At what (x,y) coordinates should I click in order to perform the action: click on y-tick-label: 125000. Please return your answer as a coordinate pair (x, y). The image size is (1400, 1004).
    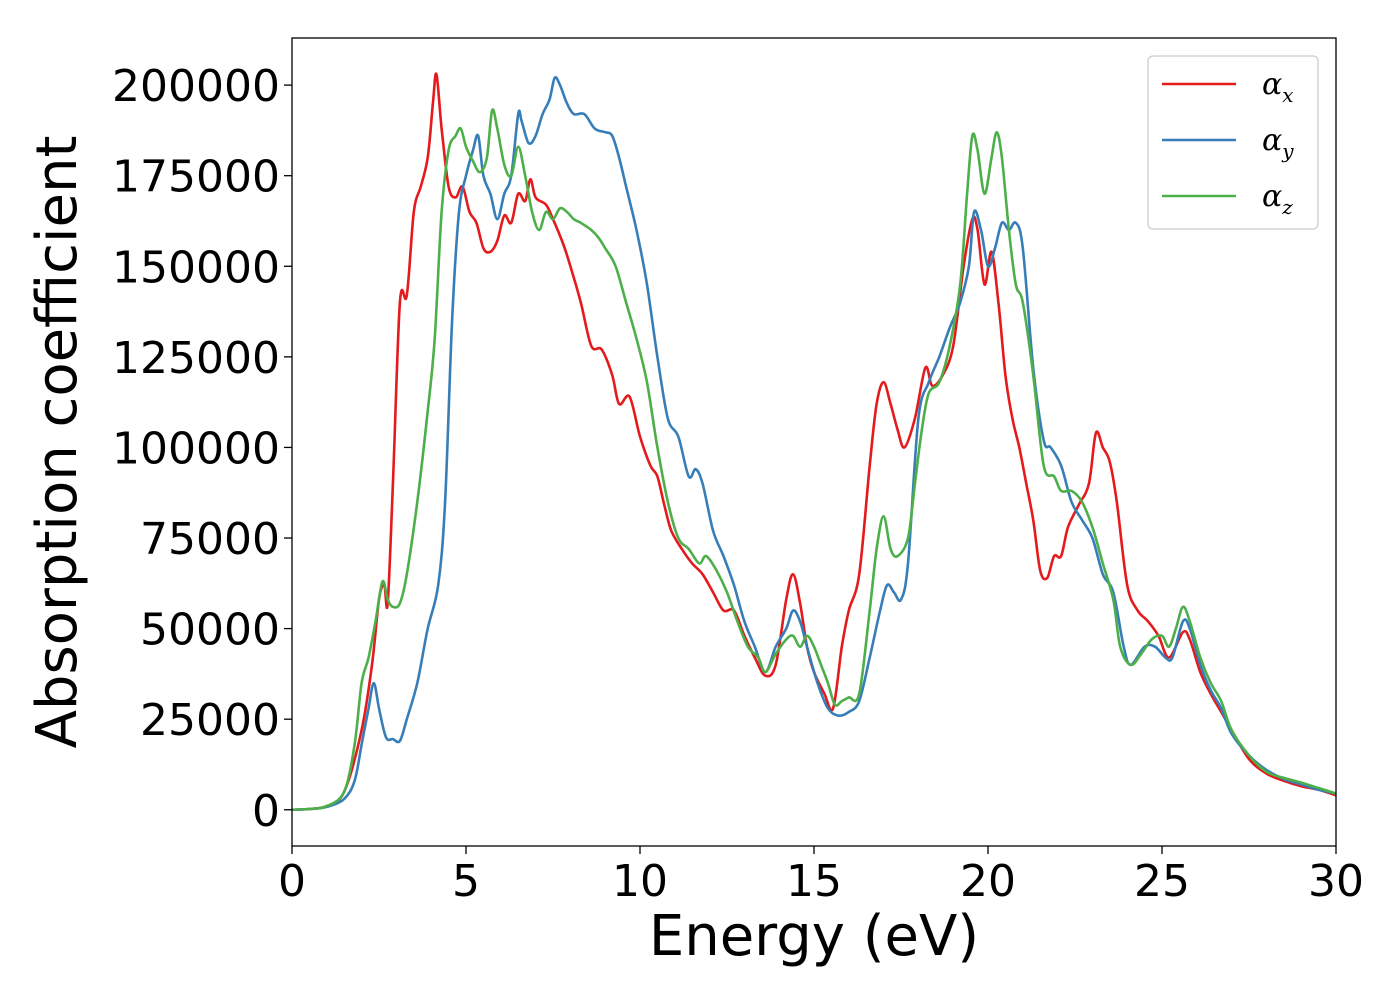
    Looking at the image, I should click on (196, 358).